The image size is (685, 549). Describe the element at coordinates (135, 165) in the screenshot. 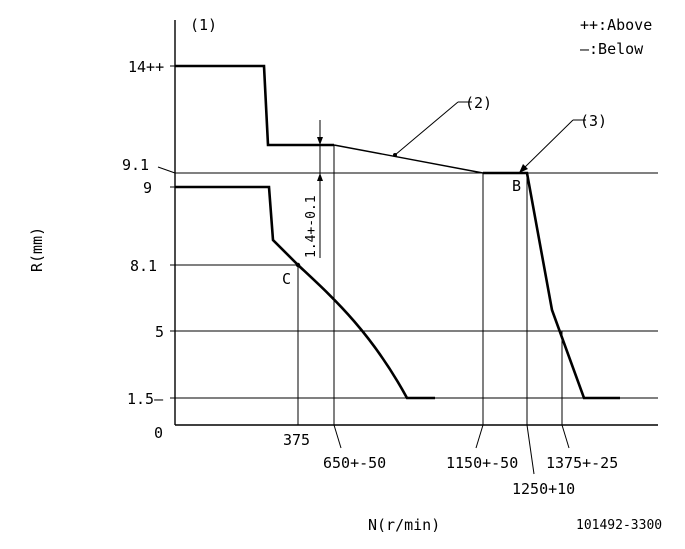

I see `y-label-9-1: 9.1` at that location.